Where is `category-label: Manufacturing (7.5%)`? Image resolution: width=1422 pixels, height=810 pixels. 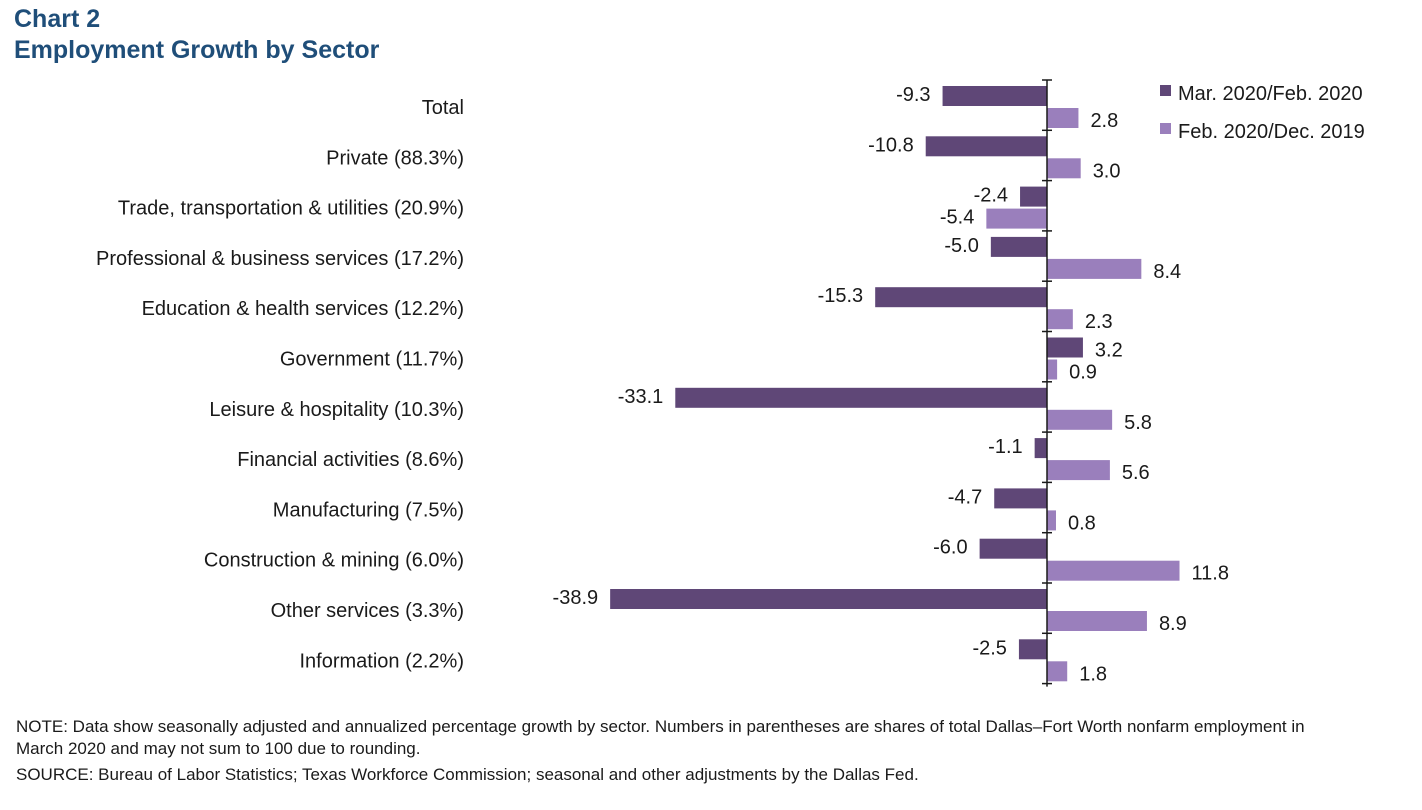
category-label: Manufacturing (7.5%) is located at coordinates (368, 510).